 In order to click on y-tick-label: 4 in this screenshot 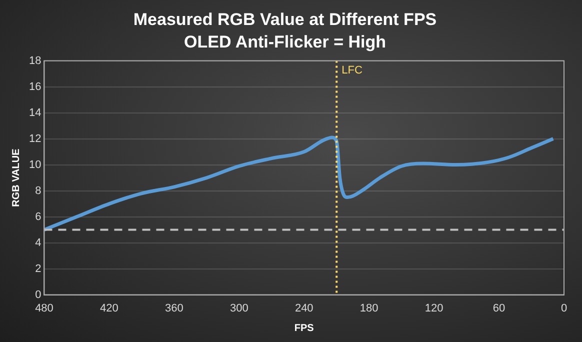, I will do `click(38, 242)`.